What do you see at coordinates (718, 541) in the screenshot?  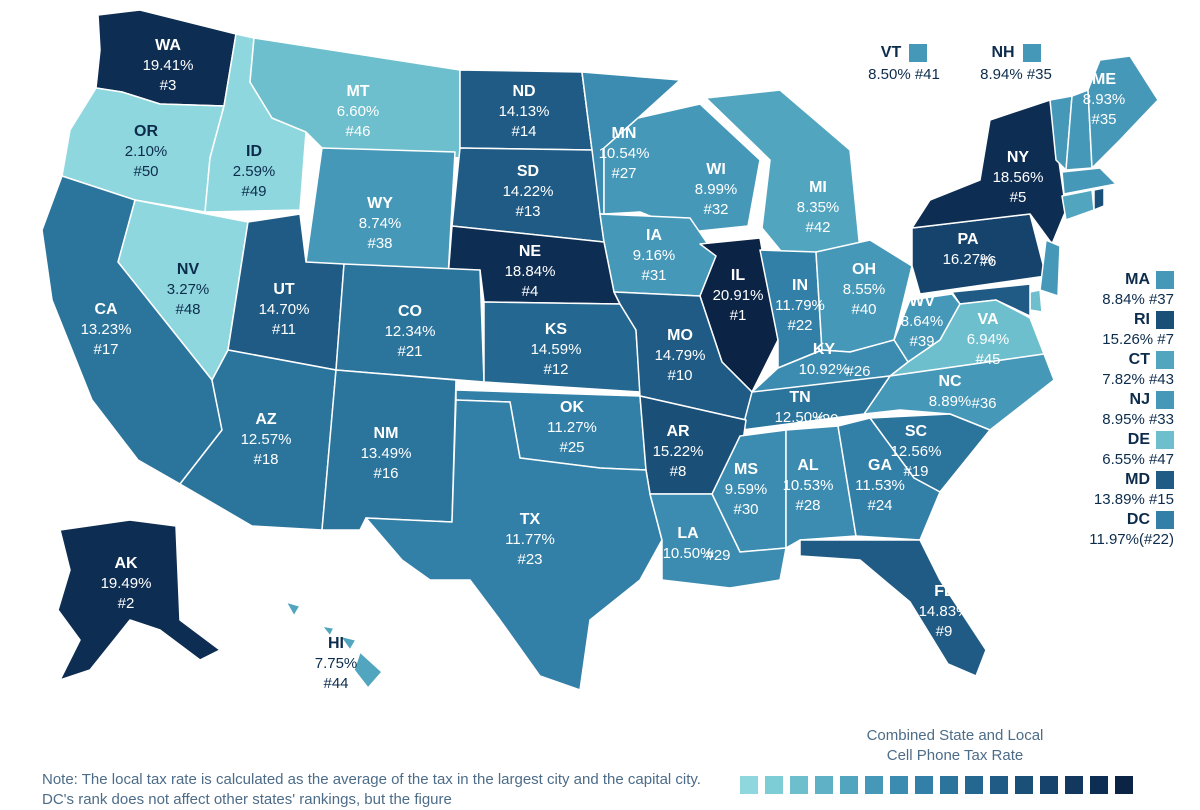 I see `state-shape-LA` at bounding box center [718, 541].